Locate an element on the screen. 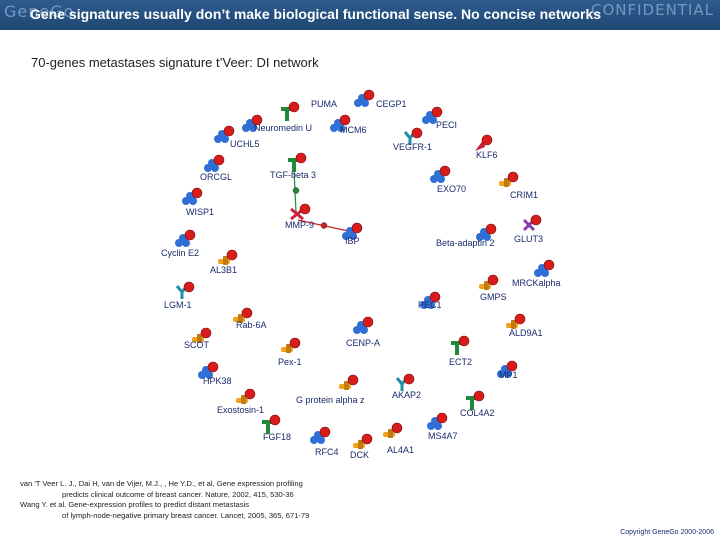 The height and width of the screenshot is (540, 720). network-node-orcgl: ORCGL is located at coordinates (216, 168).